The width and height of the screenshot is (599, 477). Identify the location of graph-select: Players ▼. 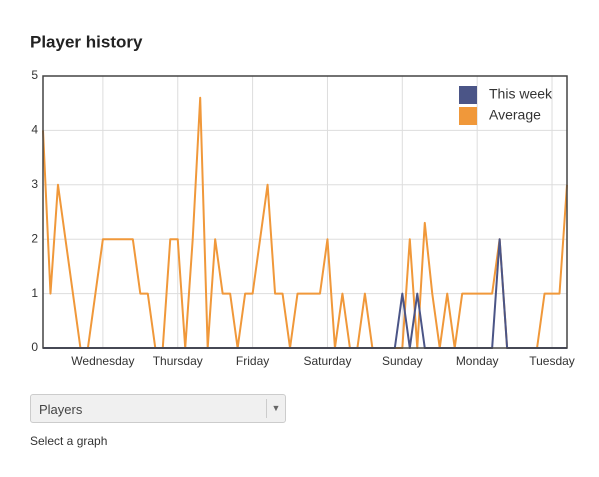
(158, 408).